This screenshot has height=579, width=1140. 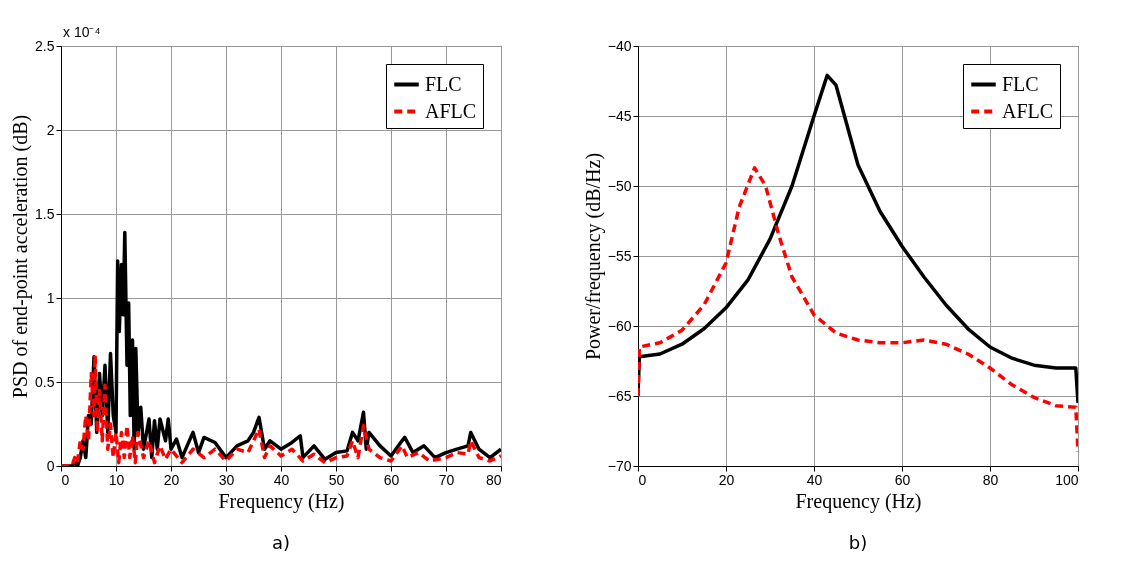 What do you see at coordinates (446, 479) in the screenshot?
I see `x-tick-label: 70` at bounding box center [446, 479].